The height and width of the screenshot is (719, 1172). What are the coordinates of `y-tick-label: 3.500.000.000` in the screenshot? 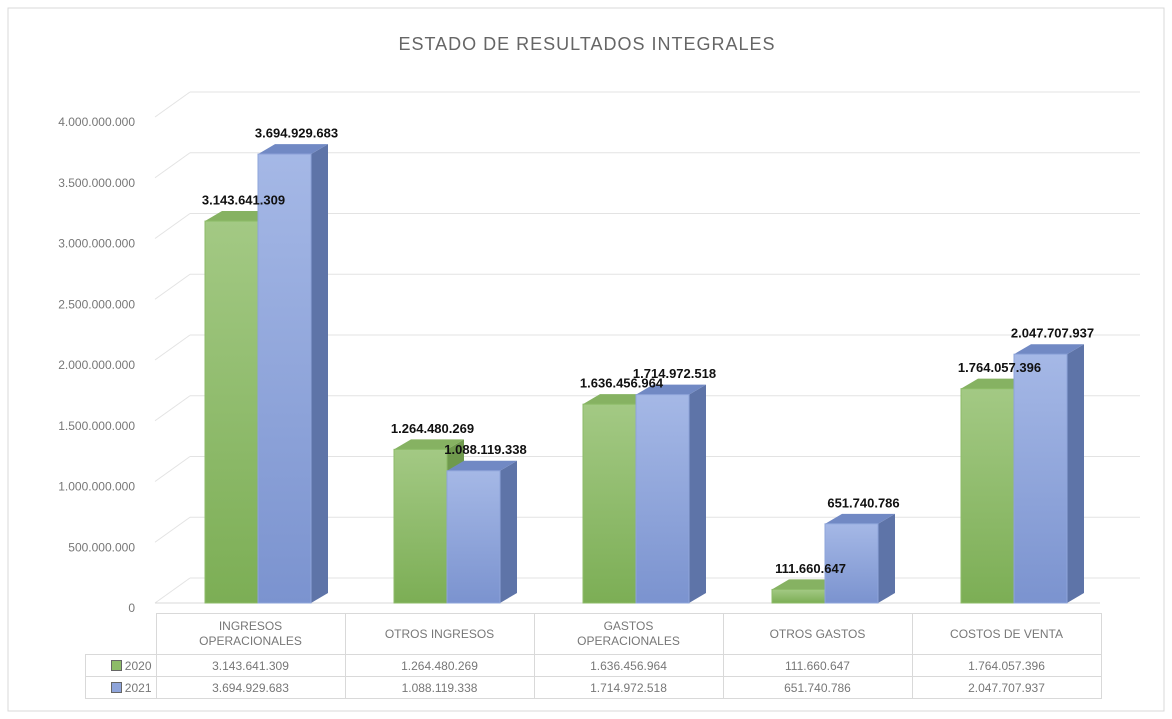 It's located at (96, 183).